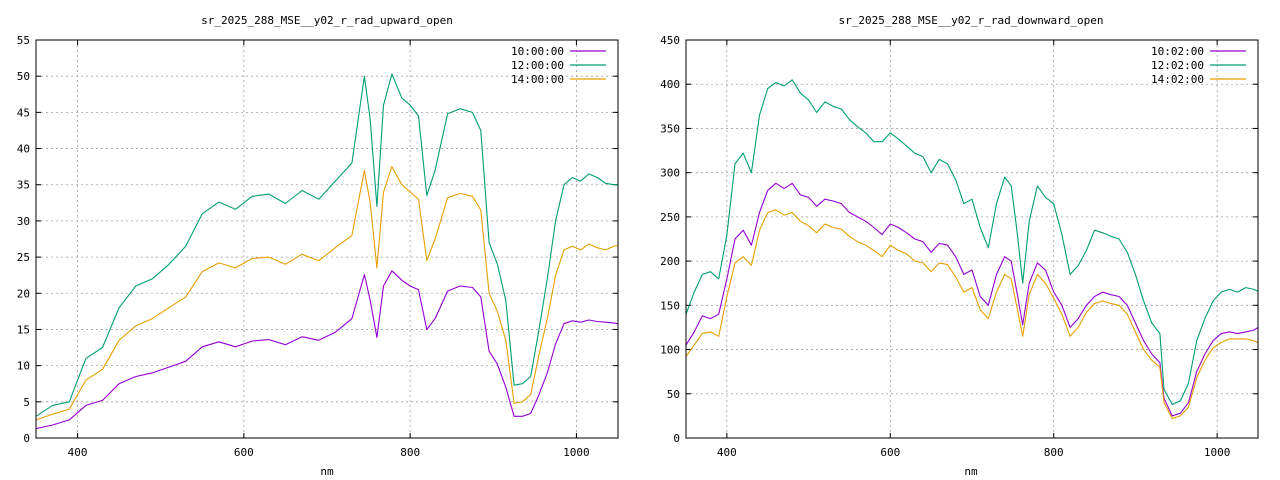 This screenshot has width=1280, height=480. Describe the element at coordinates (670, 84) in the screenshot. I see `y-tick-label: 400` at that location.